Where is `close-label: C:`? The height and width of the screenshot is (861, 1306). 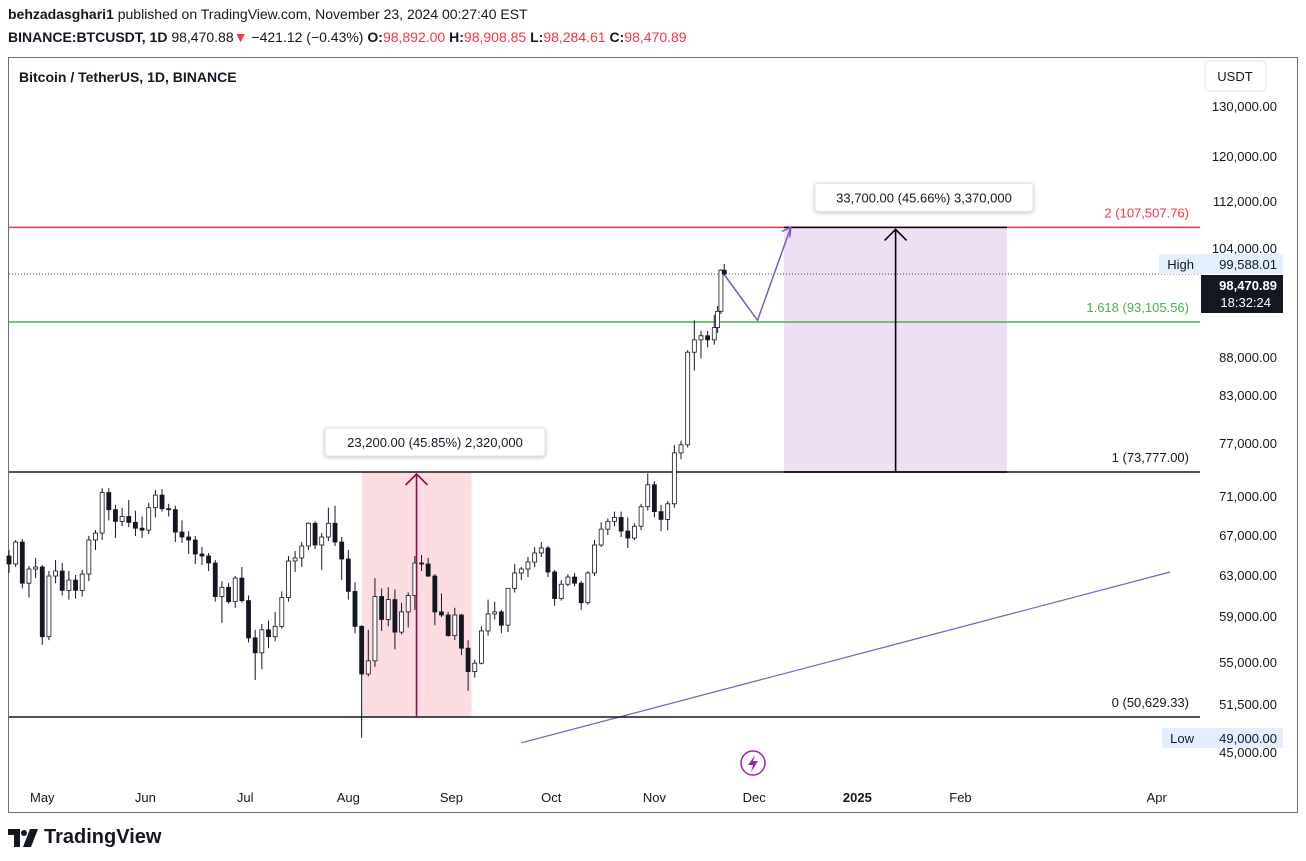 close-label: C: is located at coordinates (617, 37).